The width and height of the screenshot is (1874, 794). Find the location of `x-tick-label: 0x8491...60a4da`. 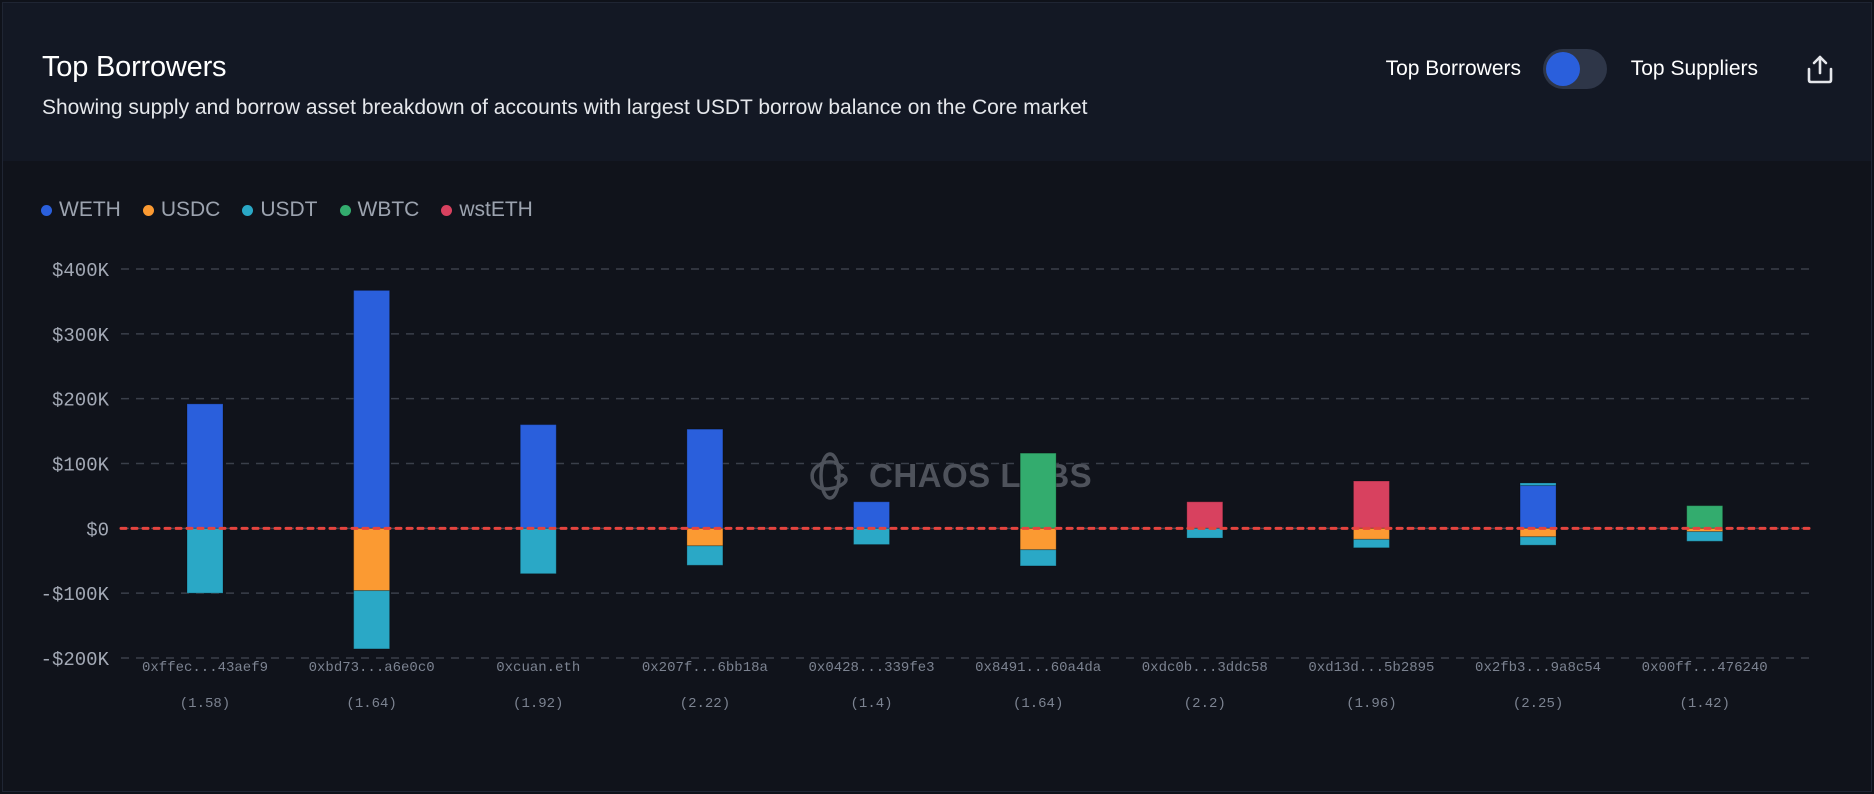

x-tick-label: 0x8491...60a4da is located at coordinates (1038, 668).